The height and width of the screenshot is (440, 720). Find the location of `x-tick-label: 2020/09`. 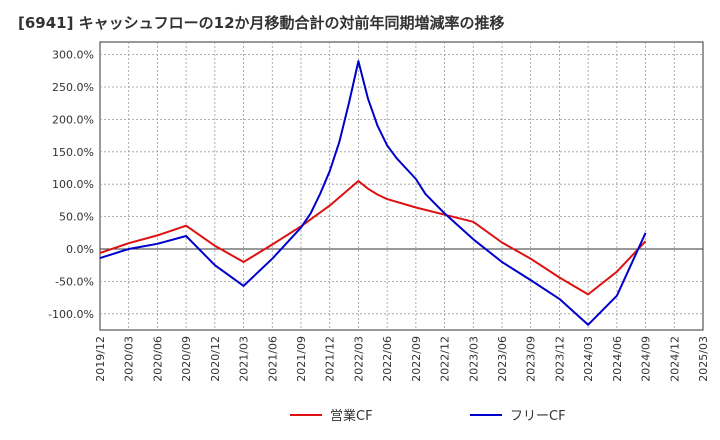

x-tick-label: 2020/09 is located at coordinates (186, 359).